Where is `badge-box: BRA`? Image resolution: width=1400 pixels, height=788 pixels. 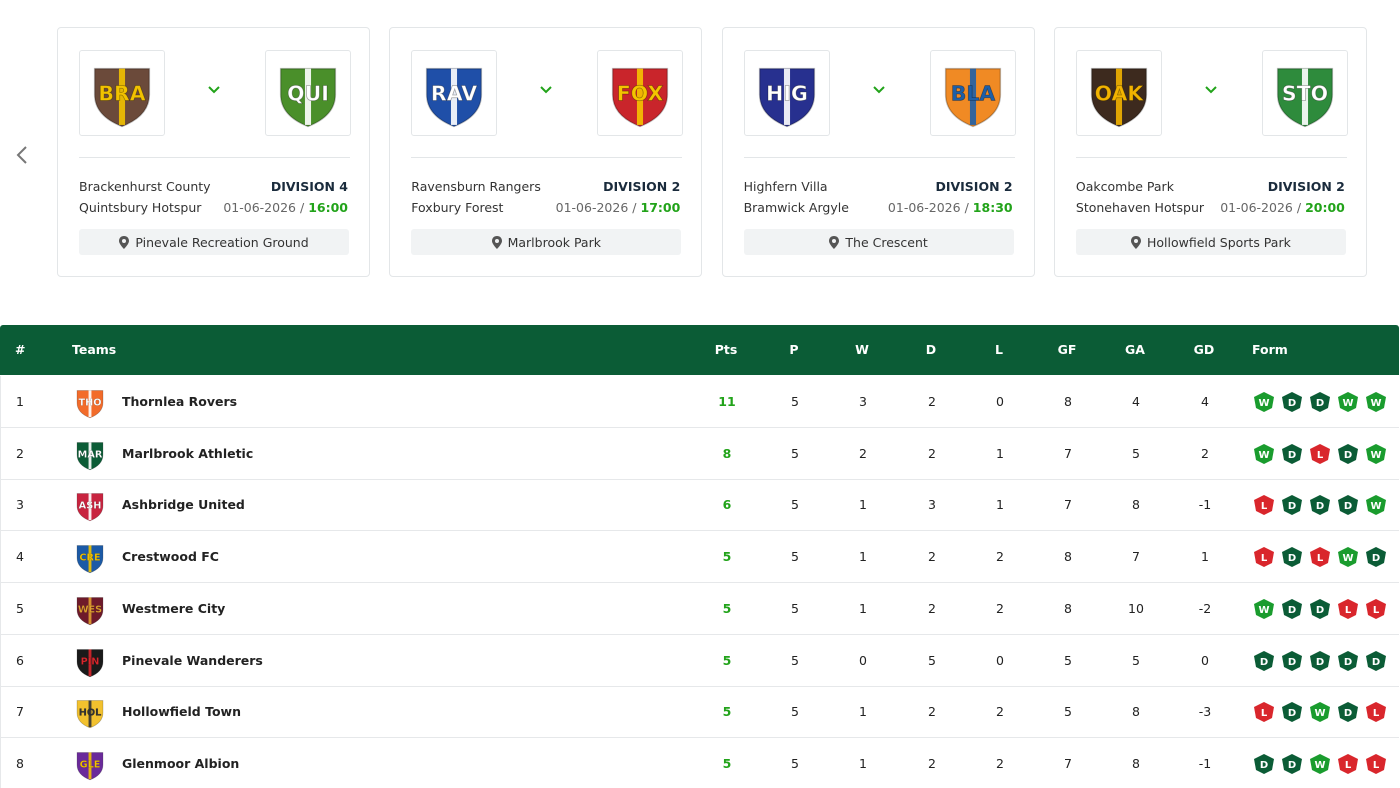
badge-box: BRA is located at coordinates (122, 93).